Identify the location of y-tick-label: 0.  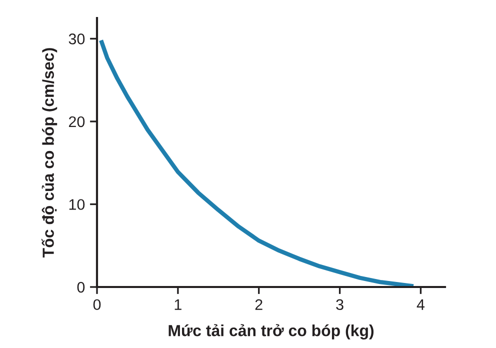
(81, 287).